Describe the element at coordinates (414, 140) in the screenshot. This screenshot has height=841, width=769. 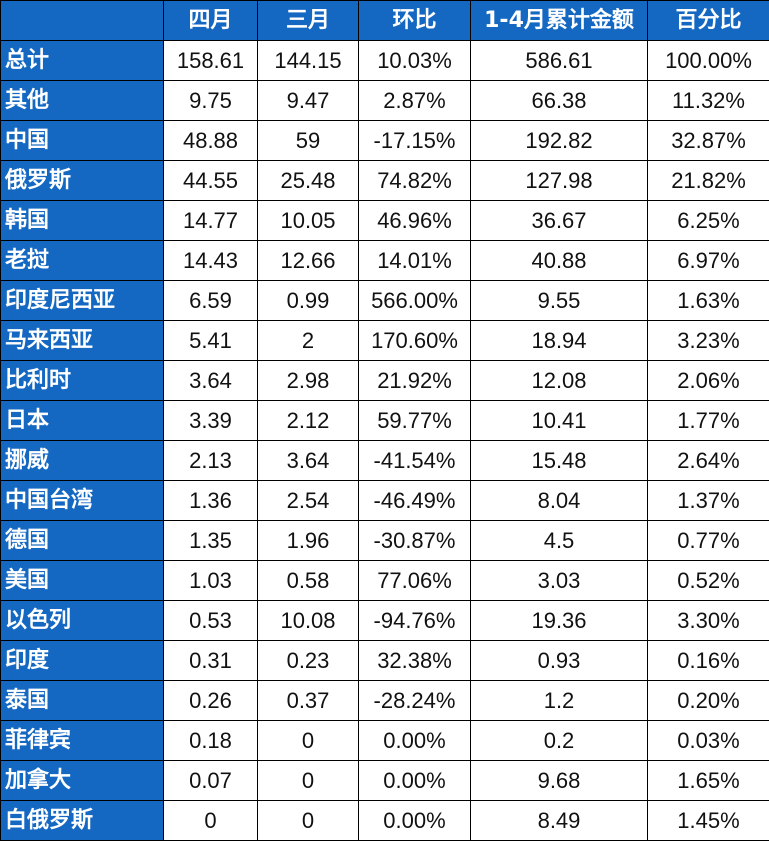
I see `mom-change-cell: -17.15%` at that location.